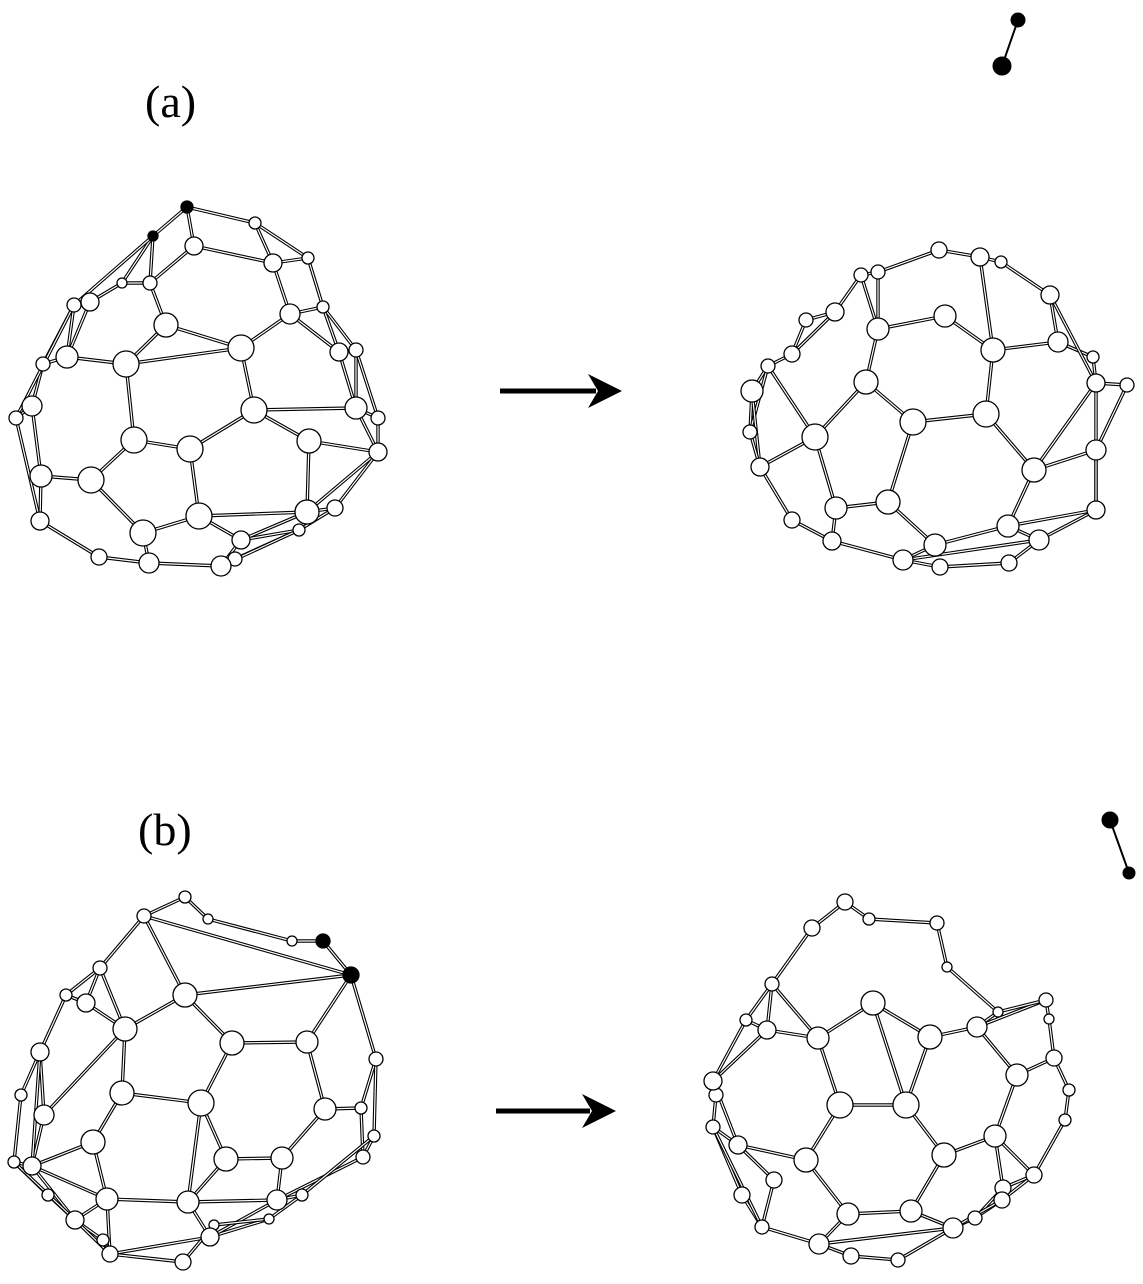  What do you see at coordinates (170, 101) in the screenshot?
I see `panel-a-label: (a)` at bounding box center [170, 101].